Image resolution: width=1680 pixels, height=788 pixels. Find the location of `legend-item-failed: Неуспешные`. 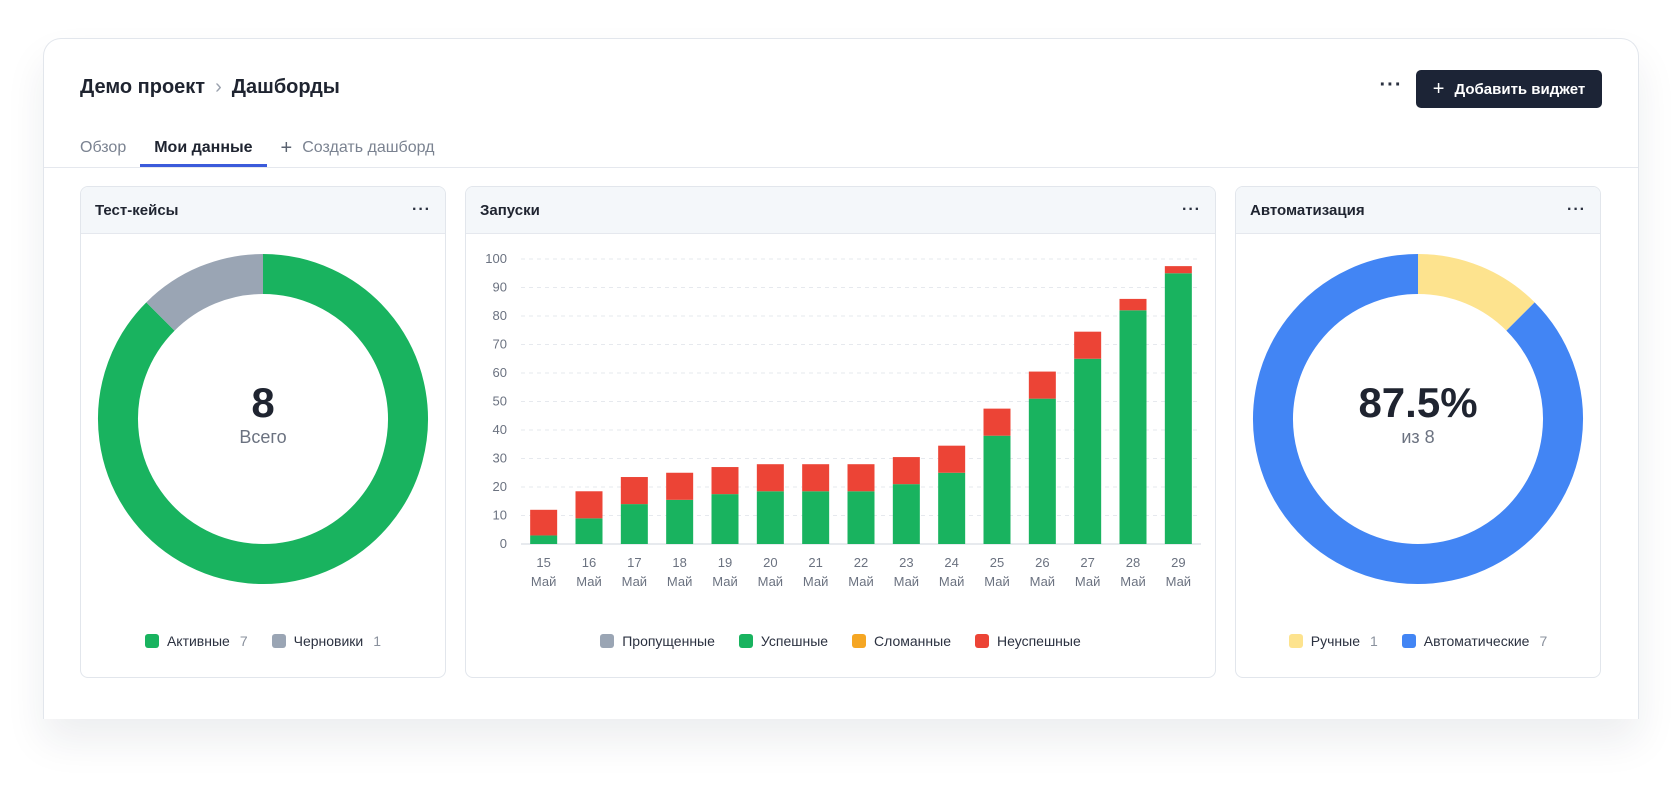

legend-item-failed: Неуспешные is located at coordinates (1028, 641).